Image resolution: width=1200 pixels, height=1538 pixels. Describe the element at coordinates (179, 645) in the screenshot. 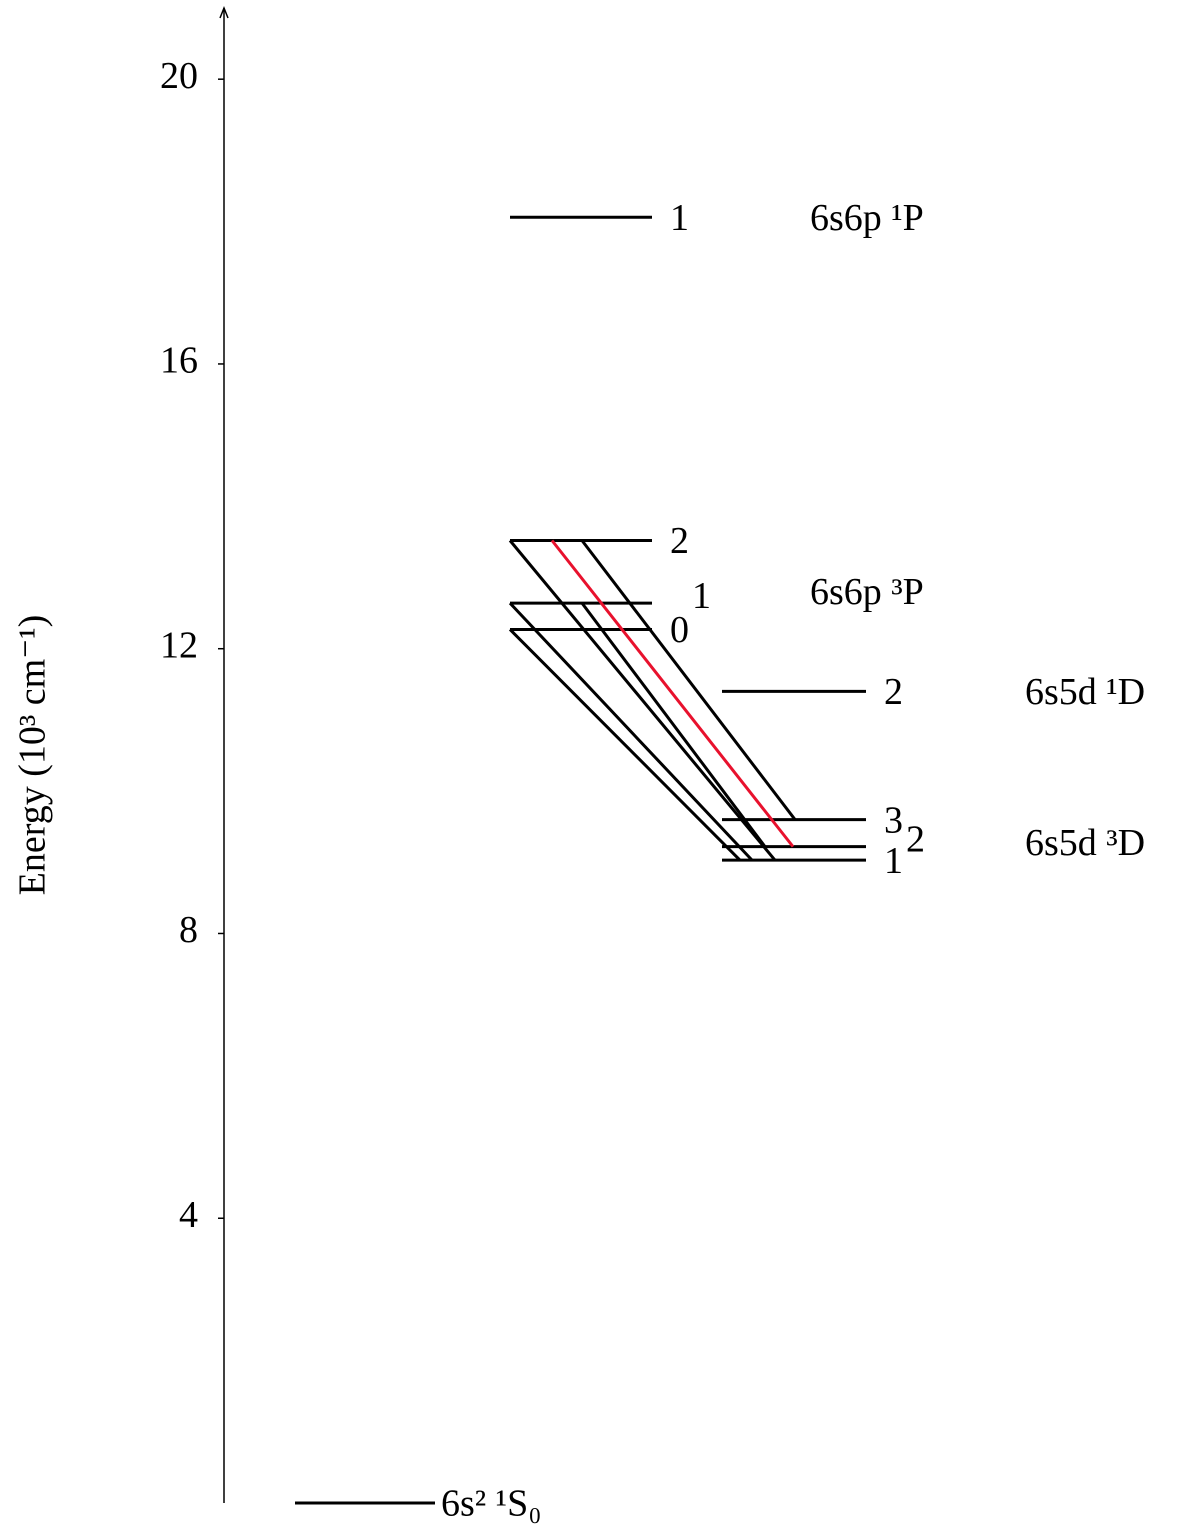

I see `y-tick-label: 12` at that location.